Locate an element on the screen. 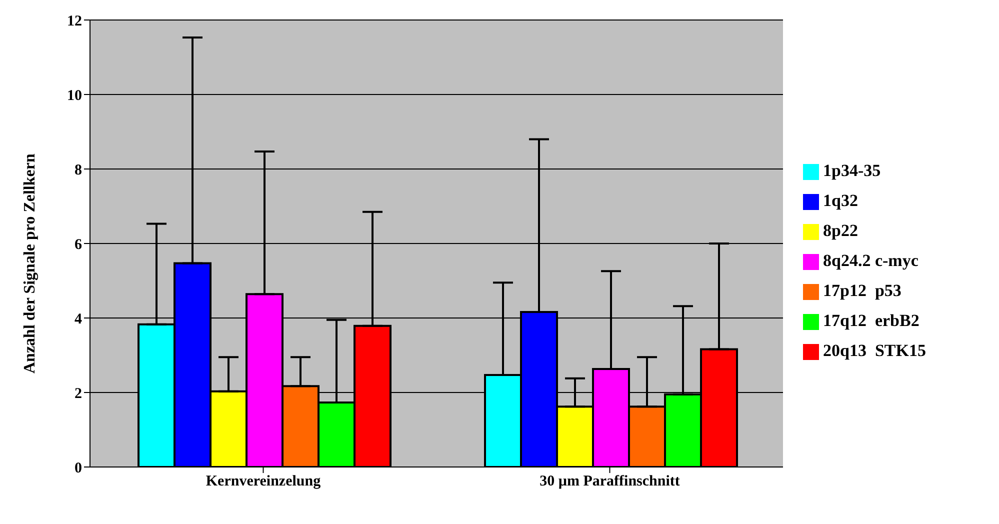 Image resolution: width=999 pixels, height=524 pixels. y-tick-label: 0 is located at coordinates (78, 468).